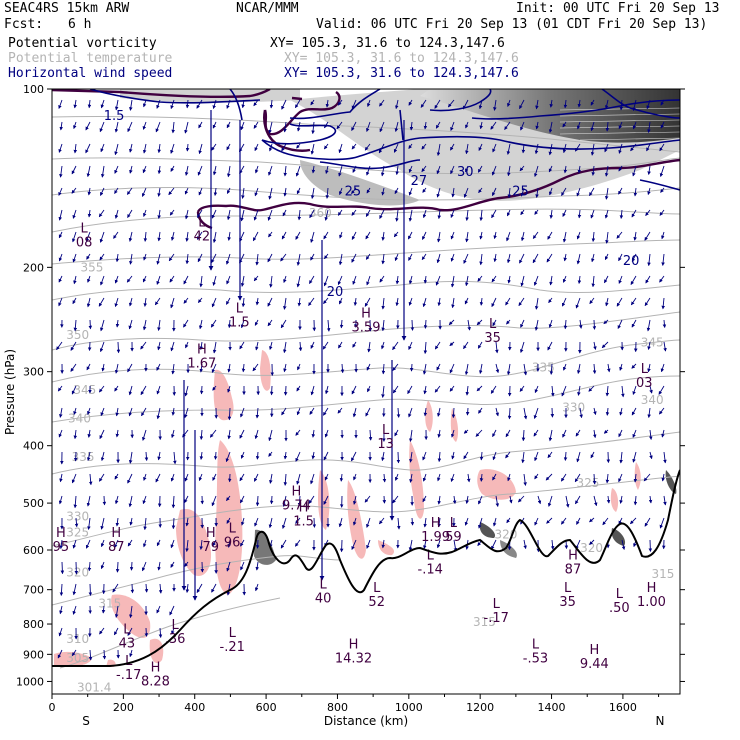 This screenshot has width=740, height=740. I want to click on pv-extremum-value: 03, so click(644, 383).